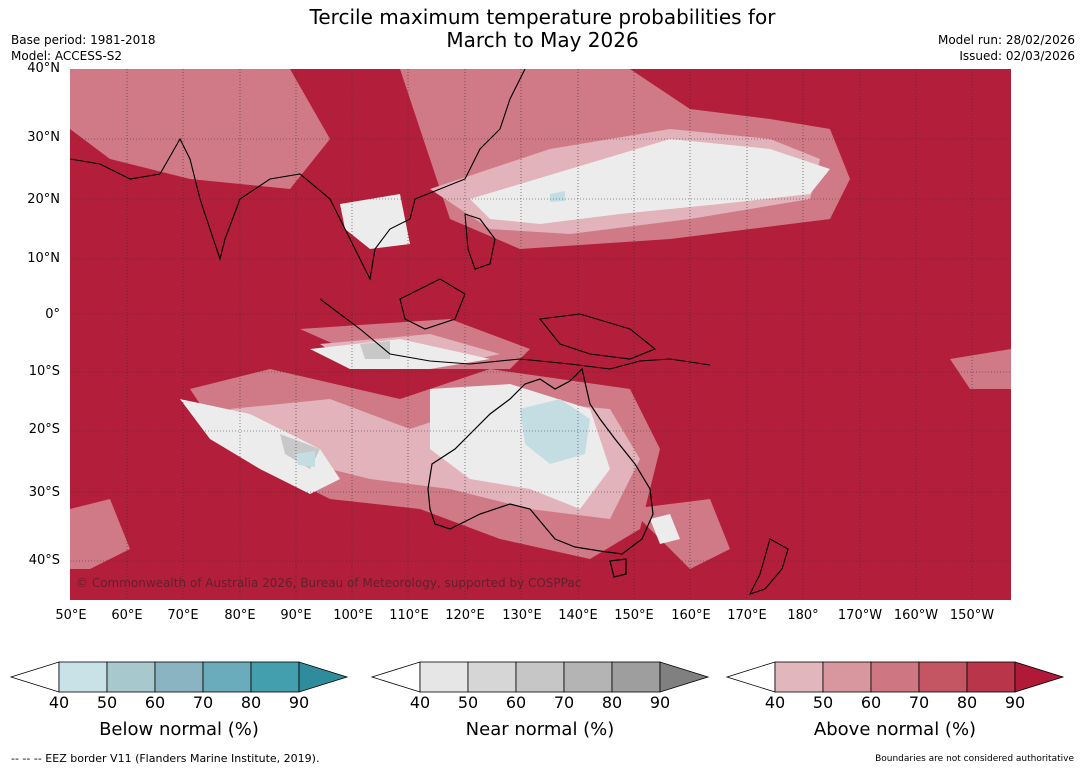 This screenshot has width=1085, height=770. I want to click on lat-label-0: 0°, so click(52, 314).